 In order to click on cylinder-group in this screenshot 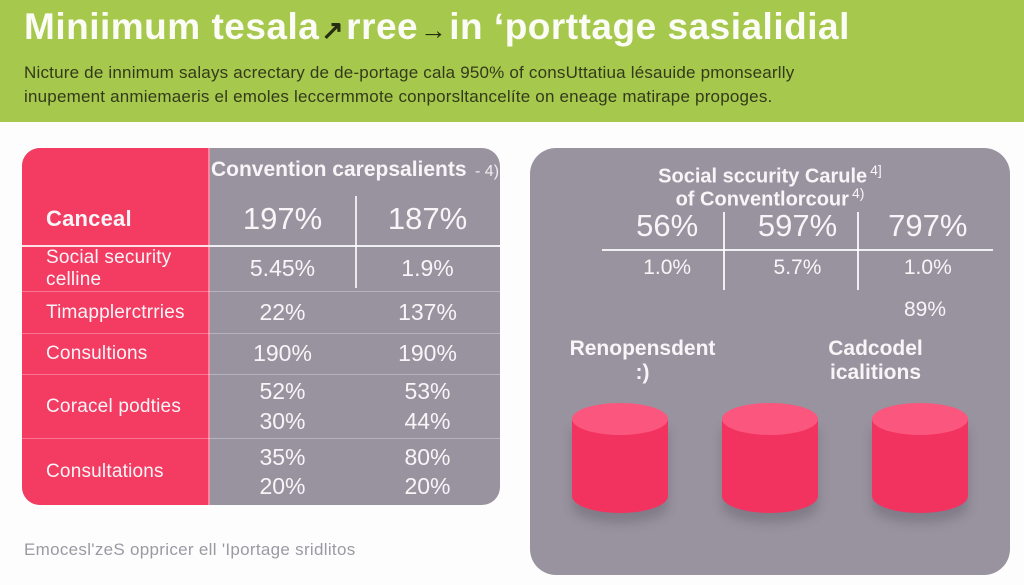, I will do `click(770, 458)`.